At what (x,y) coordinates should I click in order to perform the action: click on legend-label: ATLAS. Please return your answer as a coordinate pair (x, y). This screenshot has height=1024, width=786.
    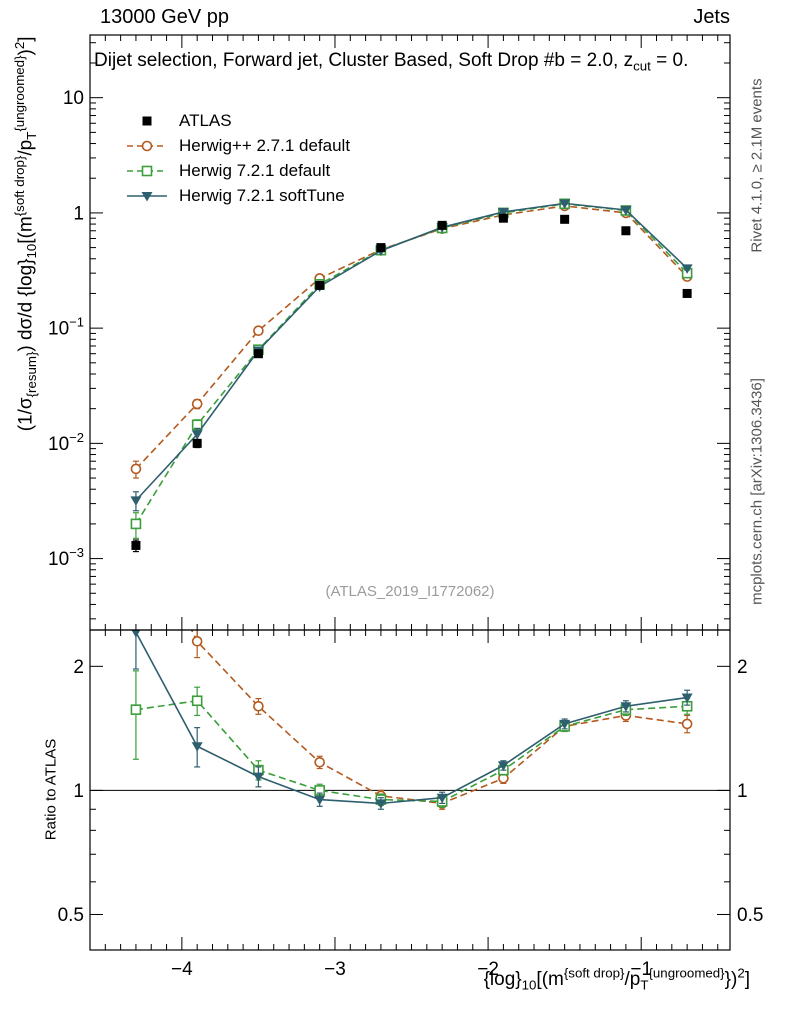
    Looking at the image, I should click on (205, 120).